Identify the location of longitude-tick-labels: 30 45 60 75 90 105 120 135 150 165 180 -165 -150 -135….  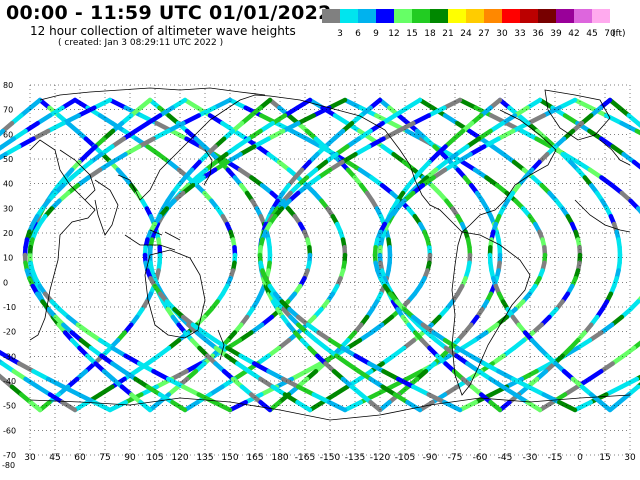
(330, 458).